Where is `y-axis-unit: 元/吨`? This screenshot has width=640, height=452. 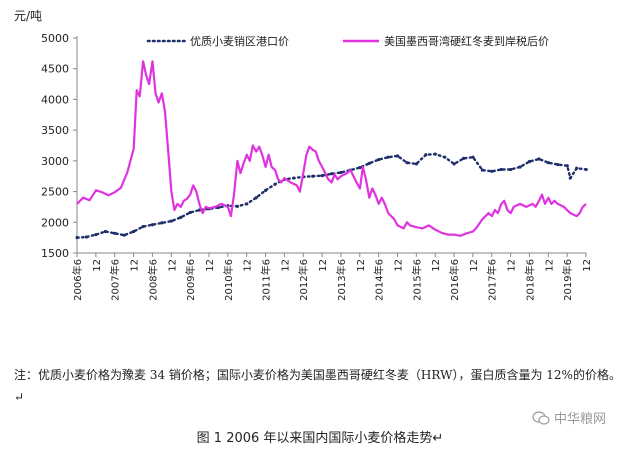
y-axis-unit: 元/吨 is located at coordinates (28, 16).